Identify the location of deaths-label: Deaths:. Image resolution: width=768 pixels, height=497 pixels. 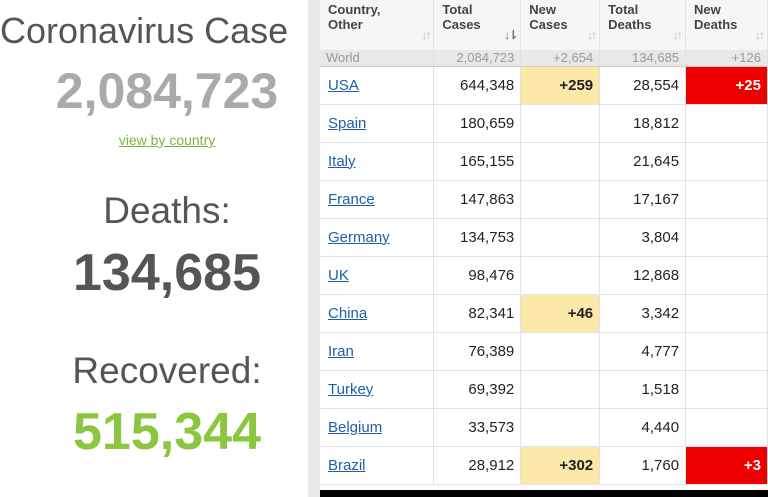
(167, 210).